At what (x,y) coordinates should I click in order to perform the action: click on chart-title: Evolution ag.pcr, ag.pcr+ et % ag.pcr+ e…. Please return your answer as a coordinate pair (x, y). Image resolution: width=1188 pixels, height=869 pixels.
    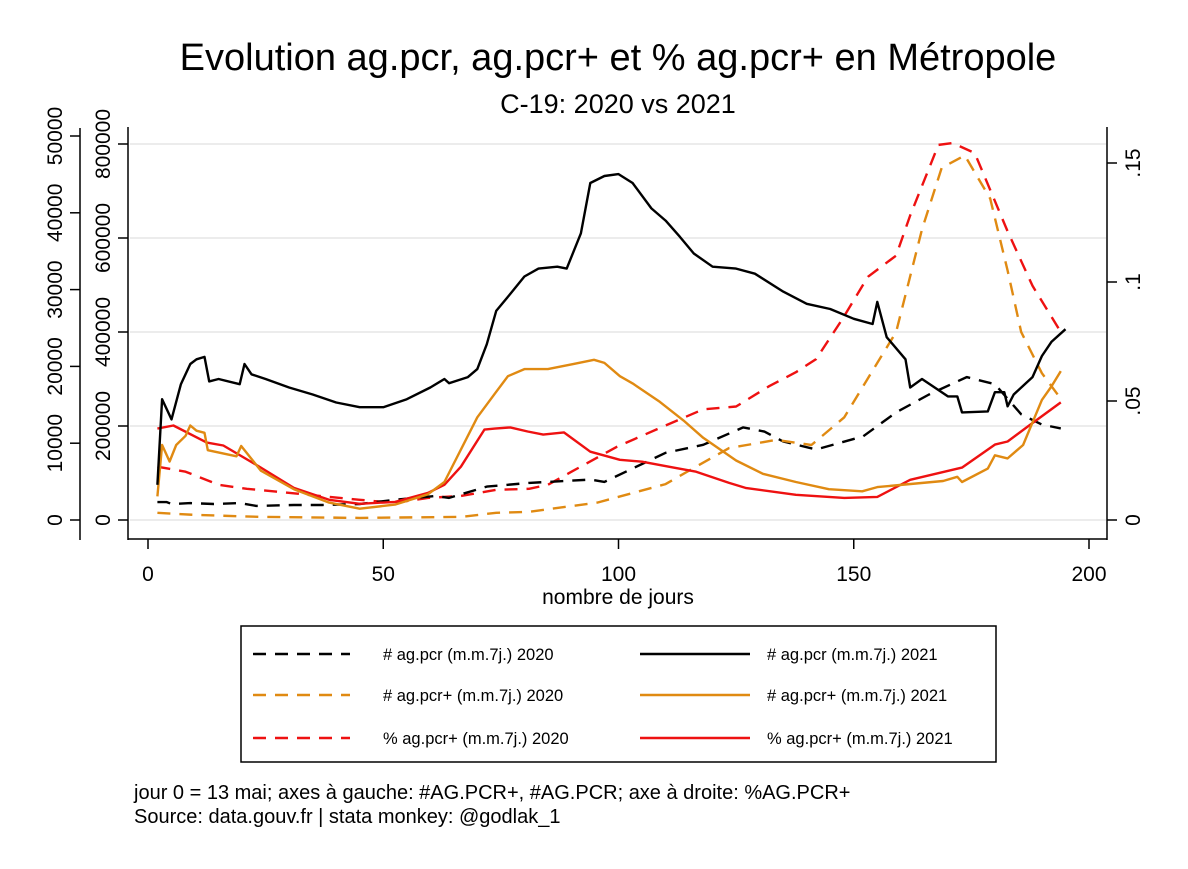
    Looking at the image, I should click on (618, 58).